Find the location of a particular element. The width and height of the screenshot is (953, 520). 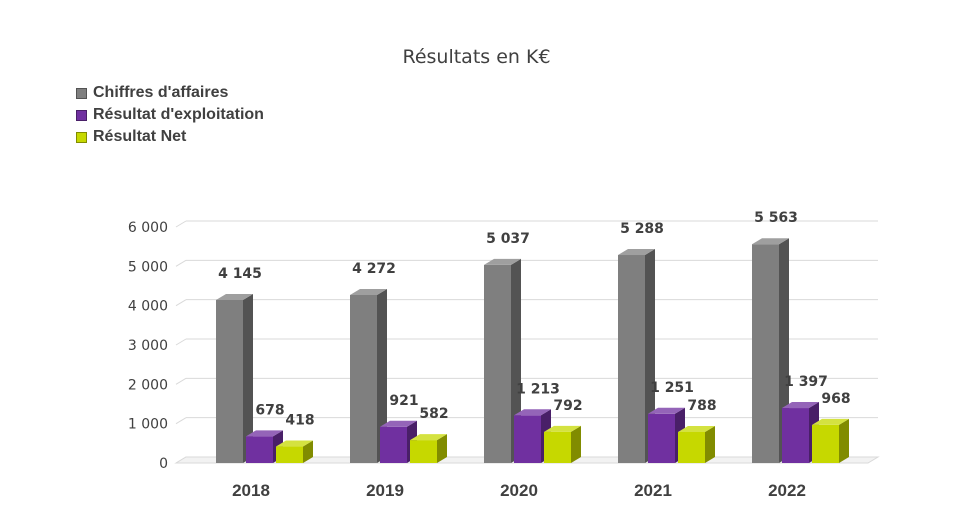

legend-item-net: Résultat Net is located at coordinates (170, 137).